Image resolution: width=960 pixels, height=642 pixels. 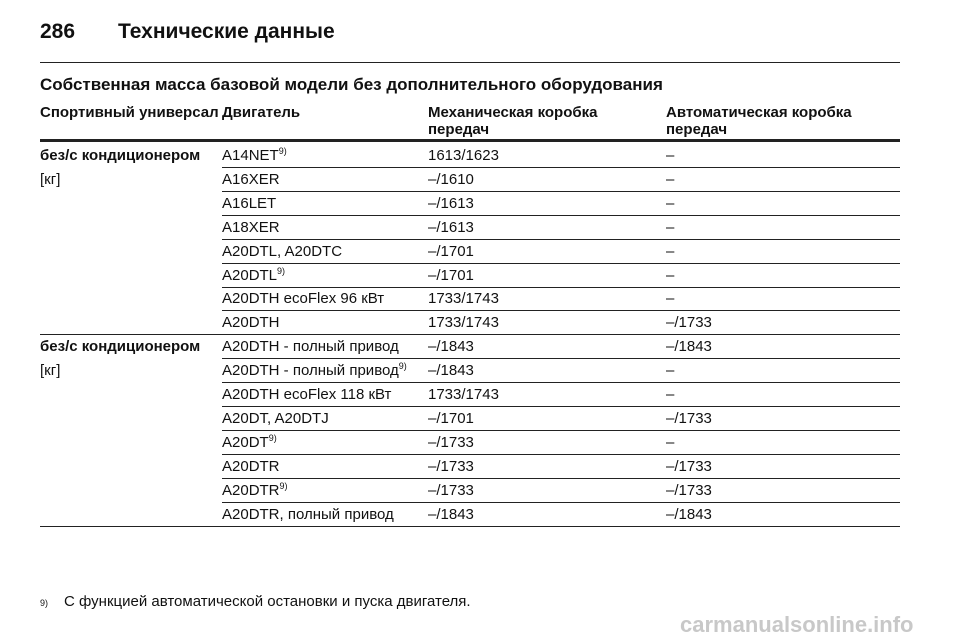 I want to click on engine-name: A20DTH, so click(x=251, y=323).